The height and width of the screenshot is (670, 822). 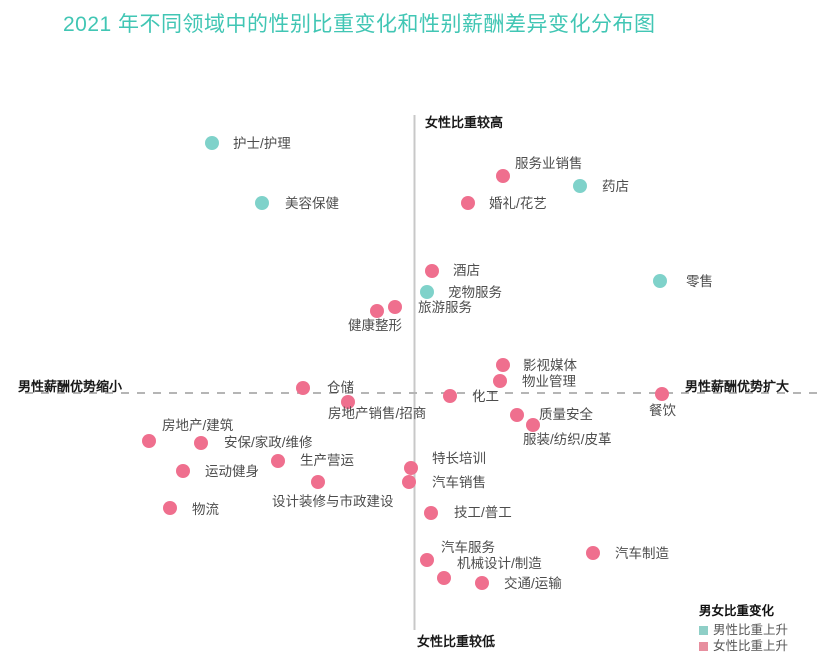 I want to click on data-point-label: 旅游服务, so click(x=445, y=307).